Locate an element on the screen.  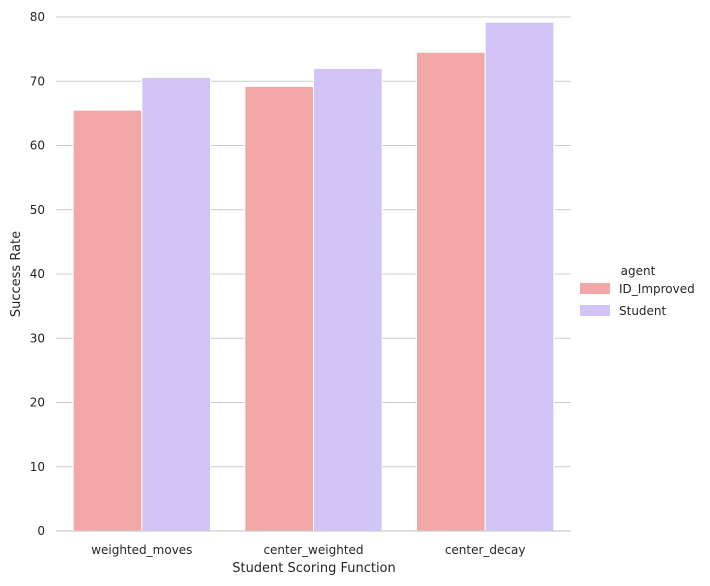
y-tick-label: 0 is located at coordinates (41, 531).